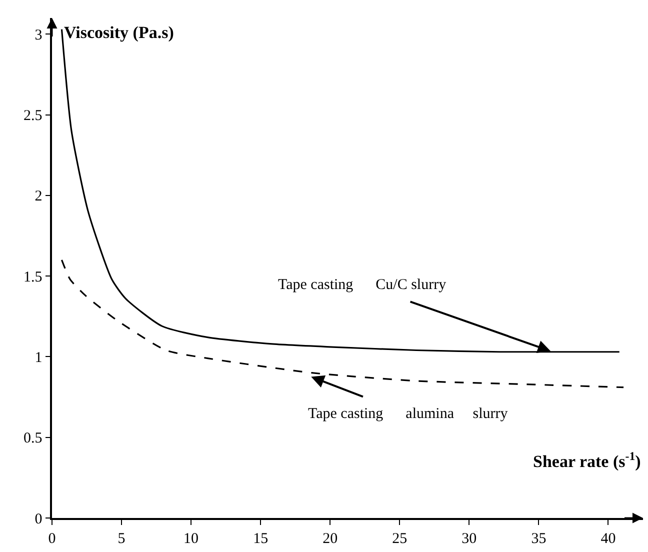  What do you see at coordinates (400, 538) in the screenshot?
I see `x-tick-label: 25` at bounding box center [400, 538].